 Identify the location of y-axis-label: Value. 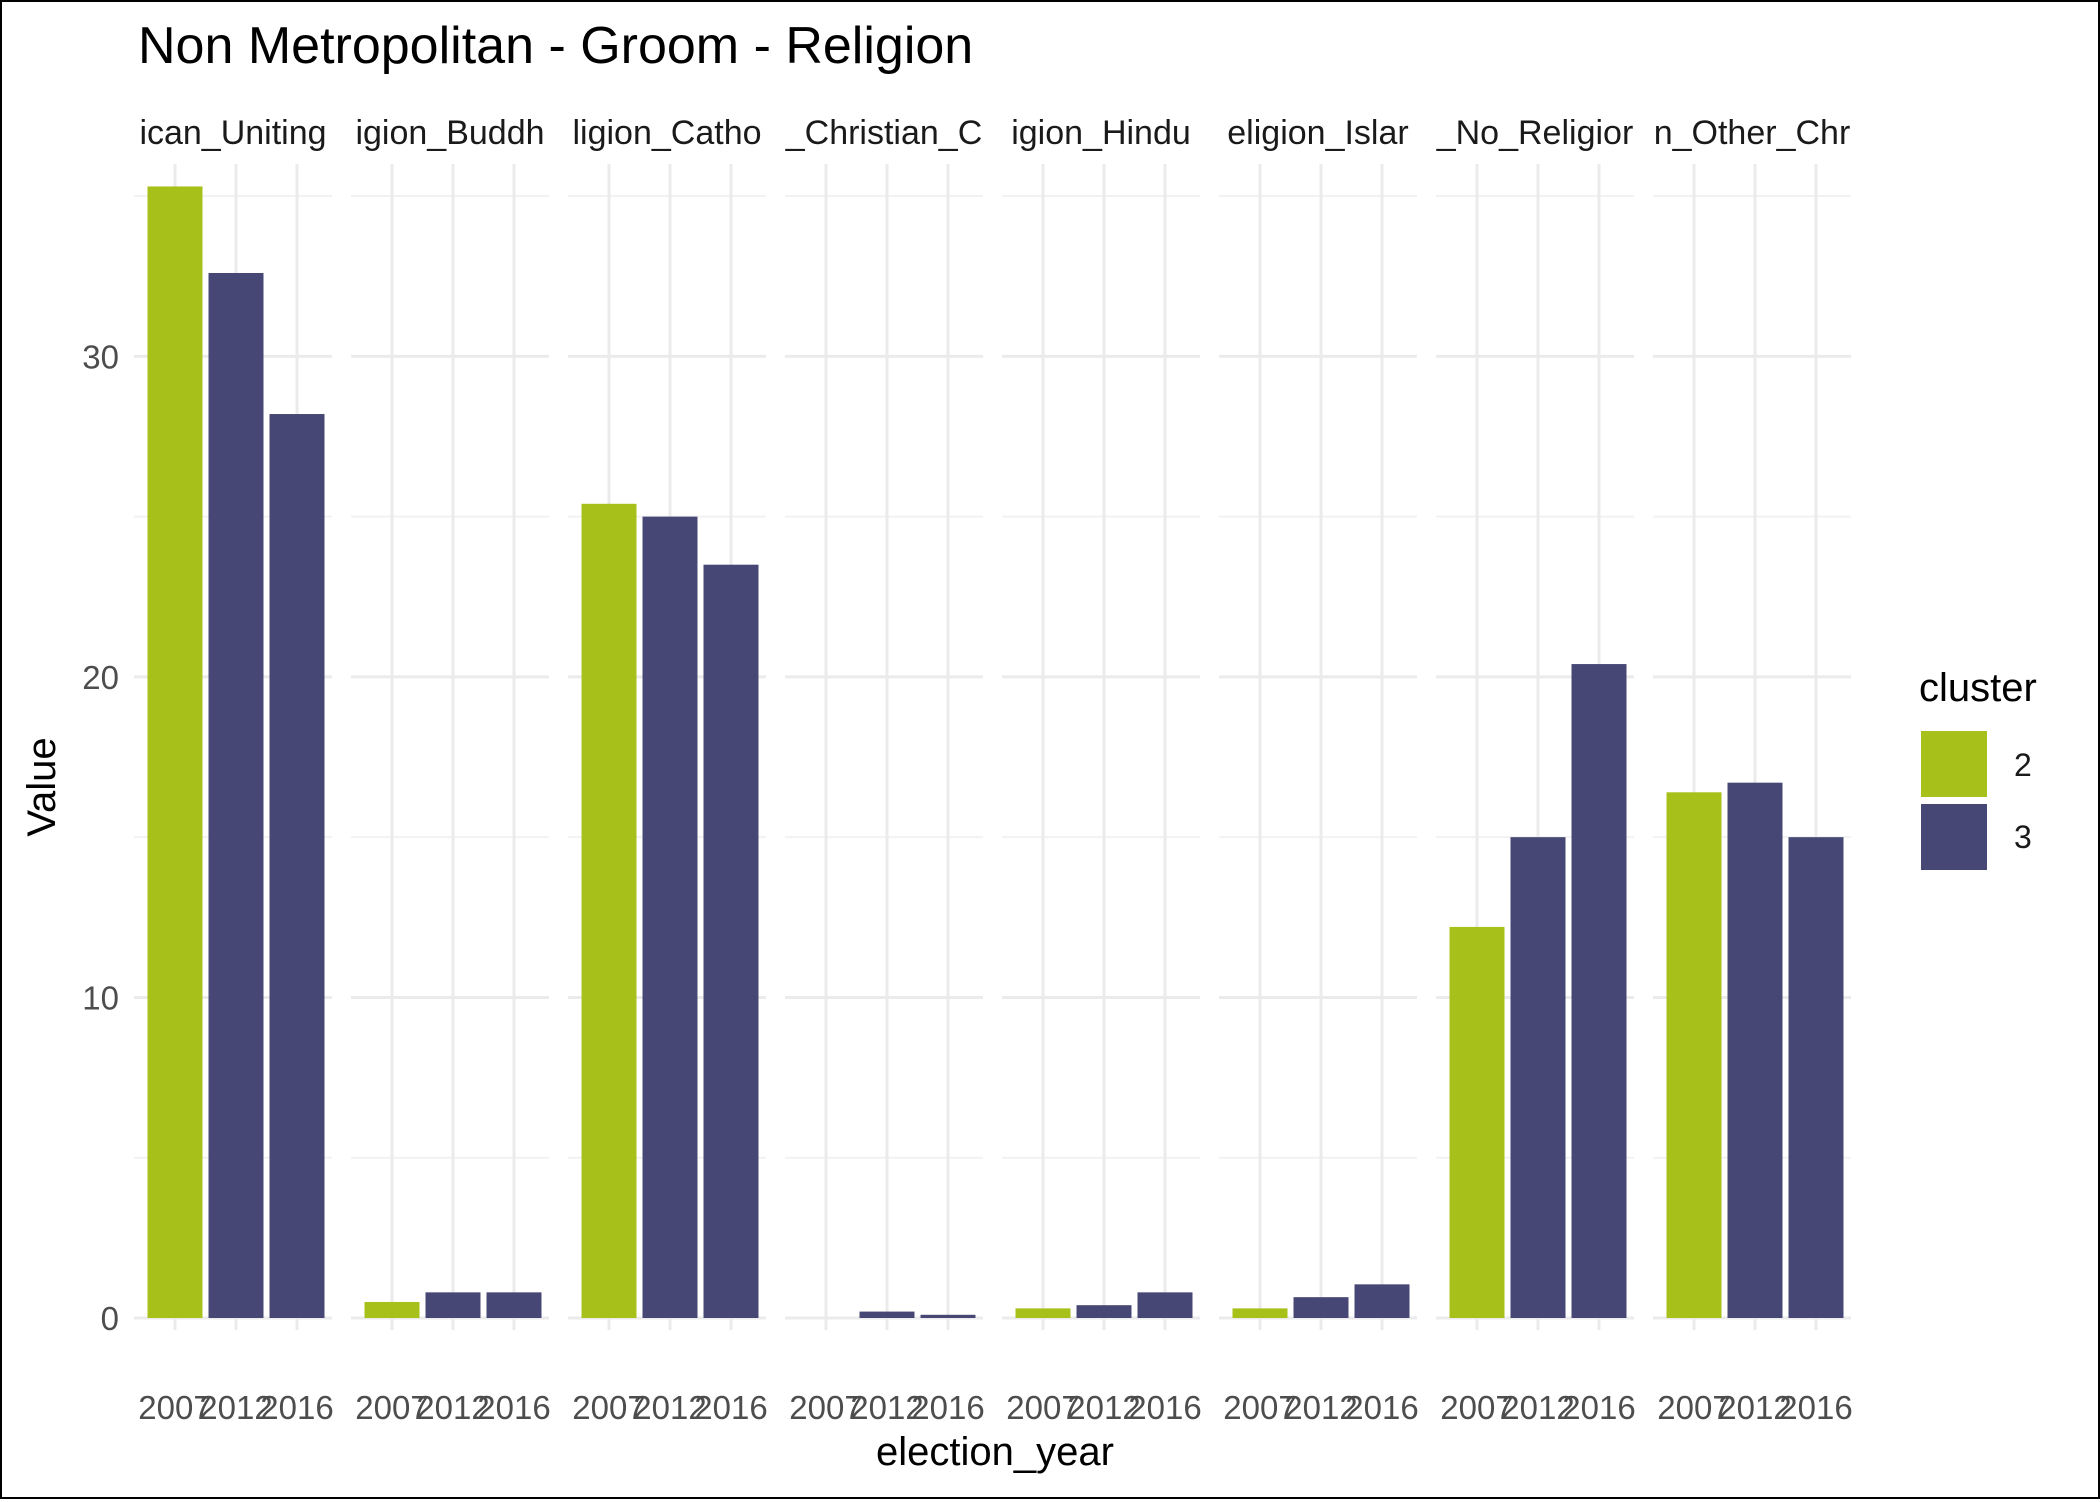
(42, 786).